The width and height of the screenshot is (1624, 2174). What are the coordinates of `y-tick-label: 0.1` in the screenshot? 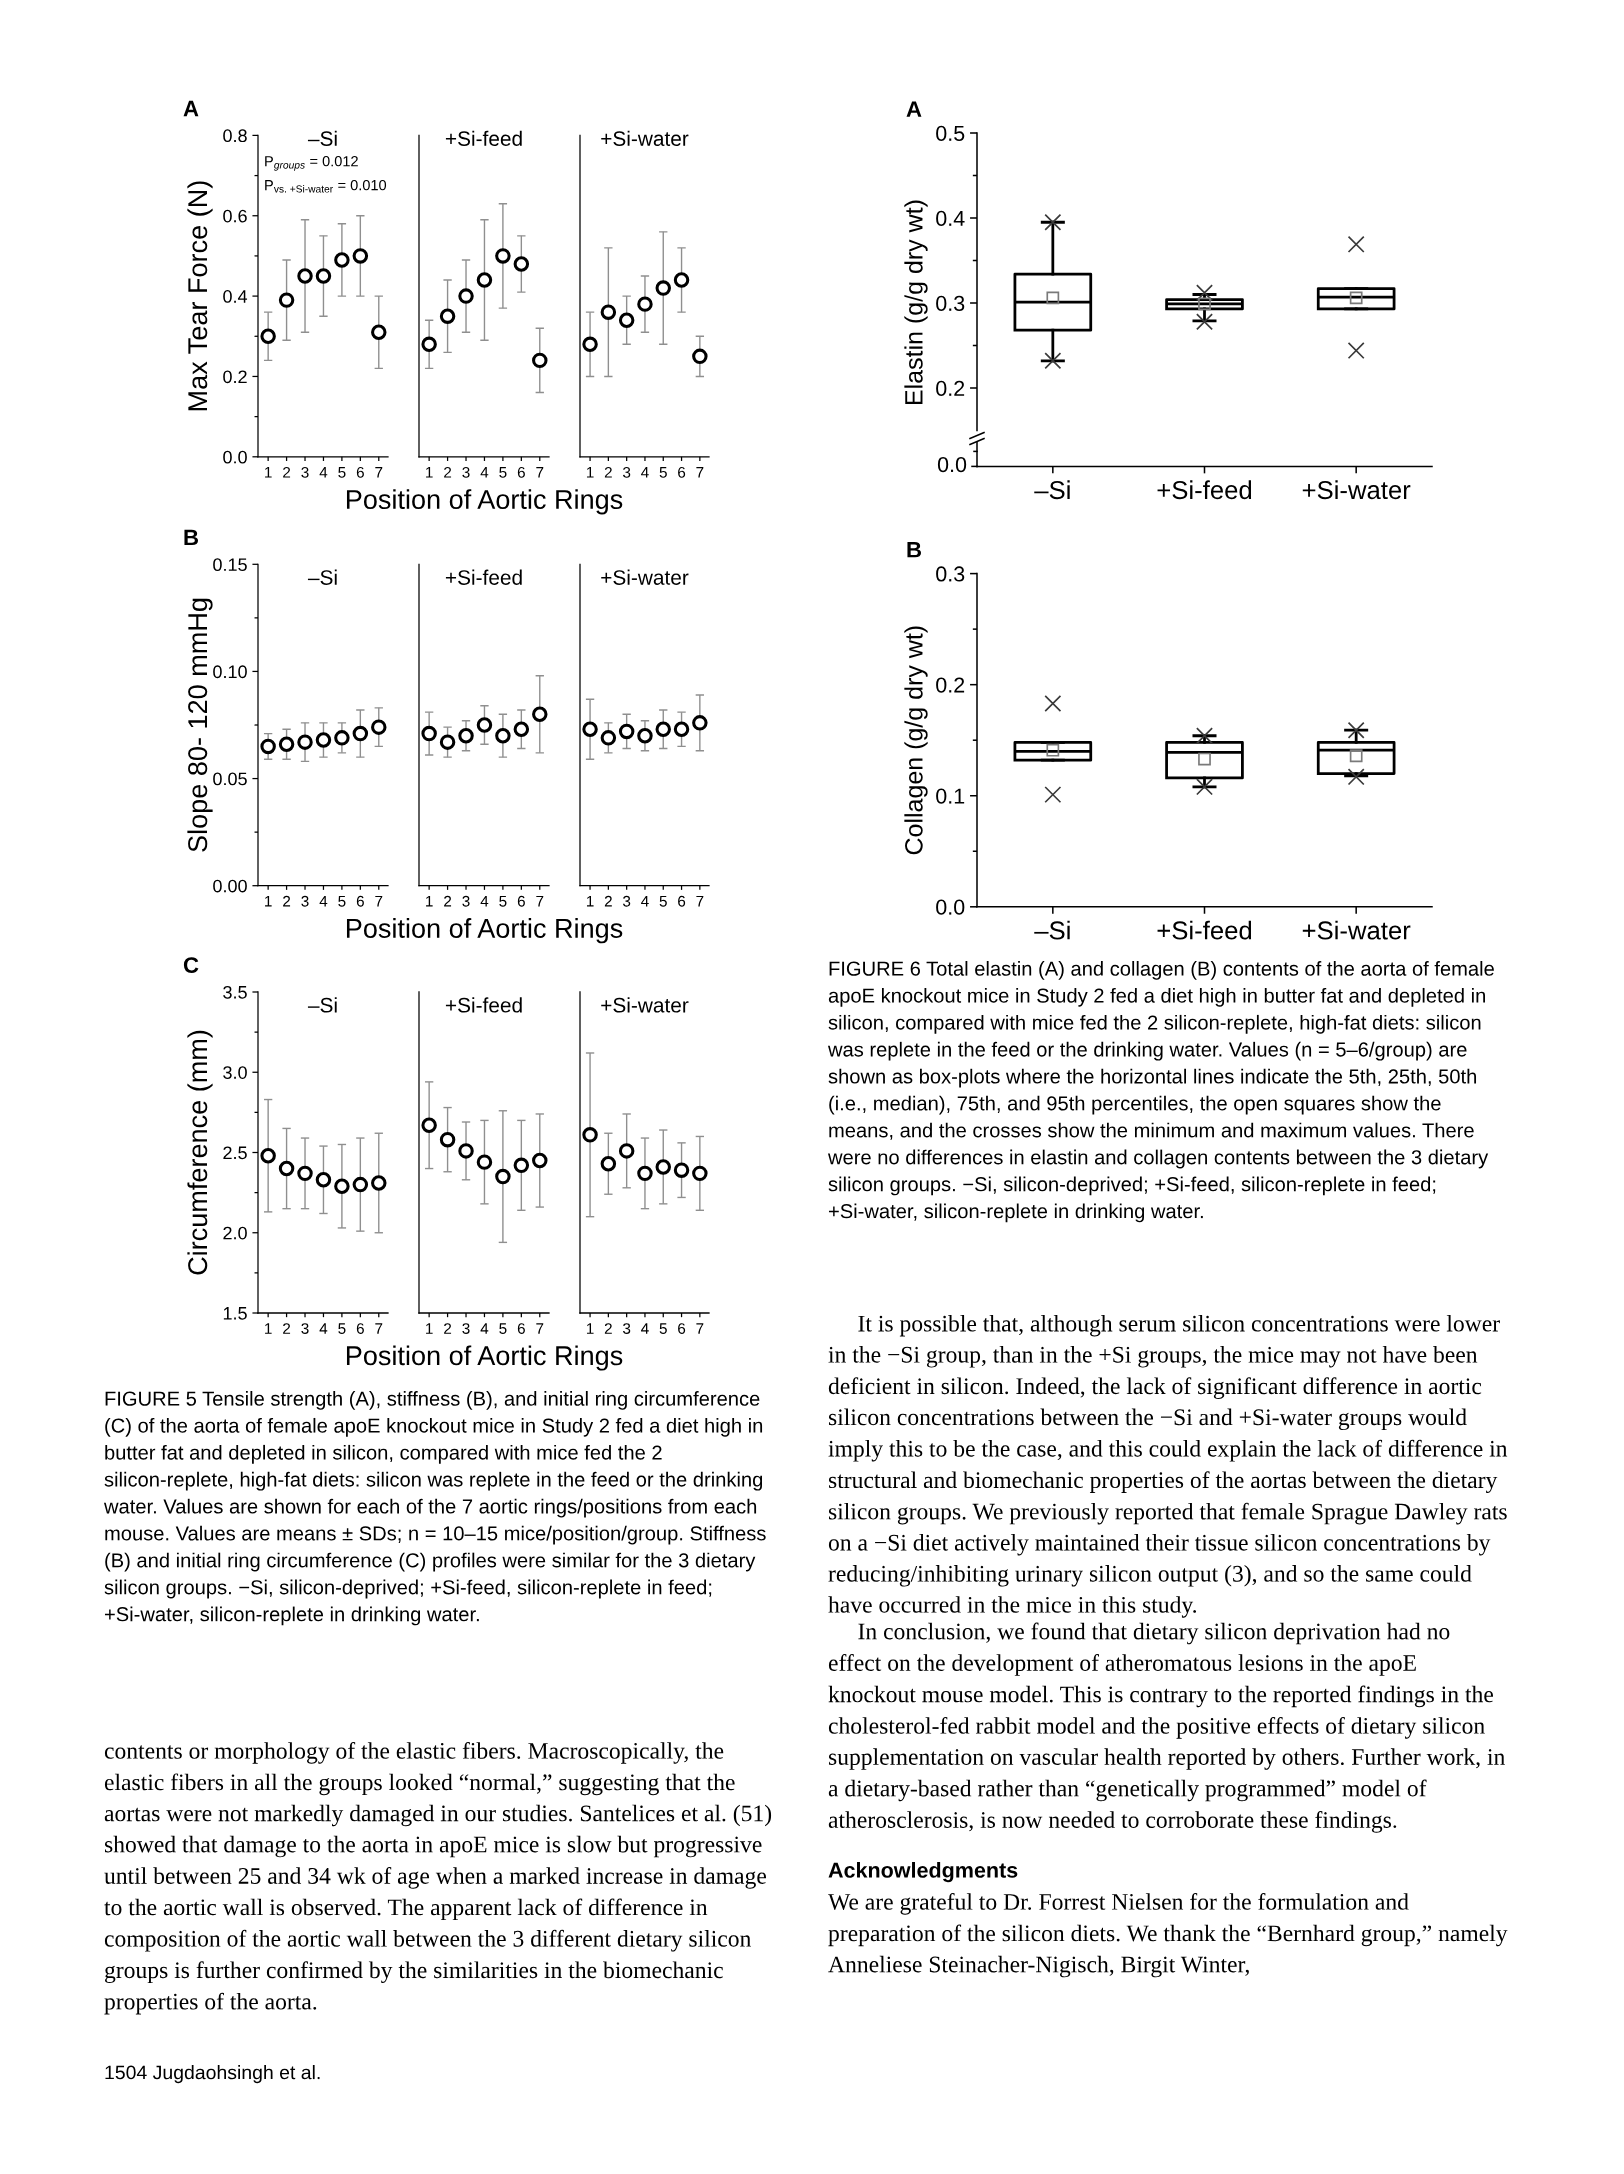 It's located at (950, 796).